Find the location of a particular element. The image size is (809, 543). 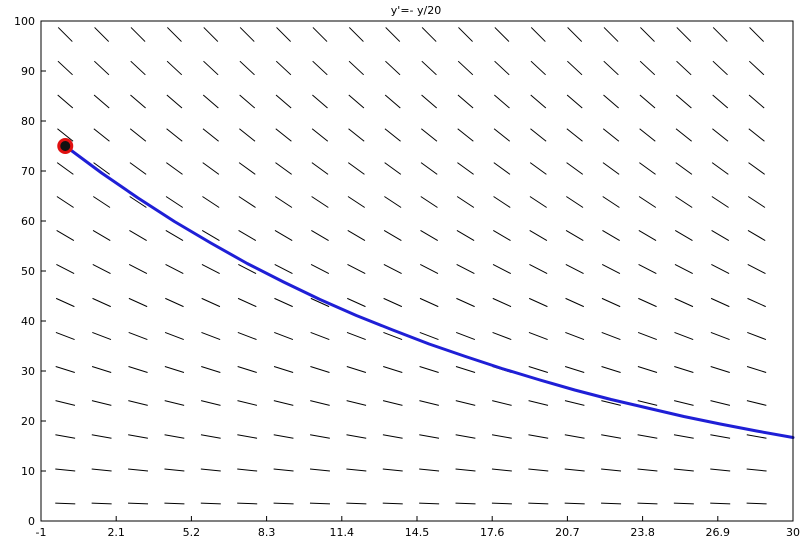

y-tick-label: 40 is located at coordinates (28, 321).